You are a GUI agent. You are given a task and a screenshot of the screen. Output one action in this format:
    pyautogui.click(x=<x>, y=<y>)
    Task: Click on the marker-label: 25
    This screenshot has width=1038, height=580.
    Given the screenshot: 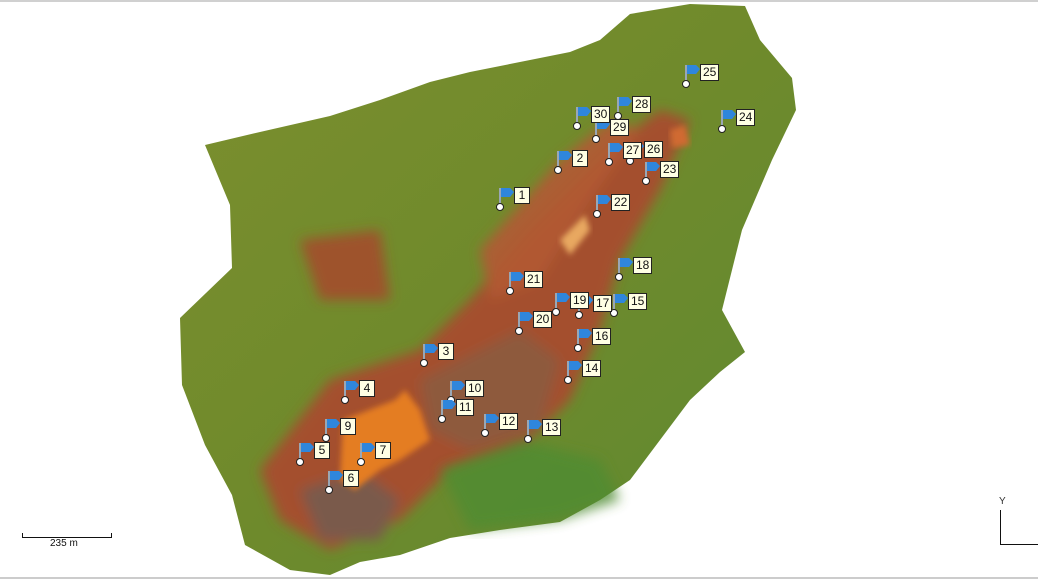 What is the action you would take?
    pyautogui.click(x=710, y=72)
    